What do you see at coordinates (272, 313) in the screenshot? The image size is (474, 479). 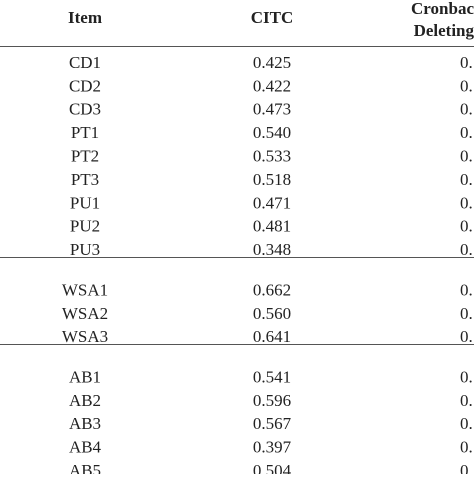 I see `citc-cell: 0.560` at bounding box center [272, 313].